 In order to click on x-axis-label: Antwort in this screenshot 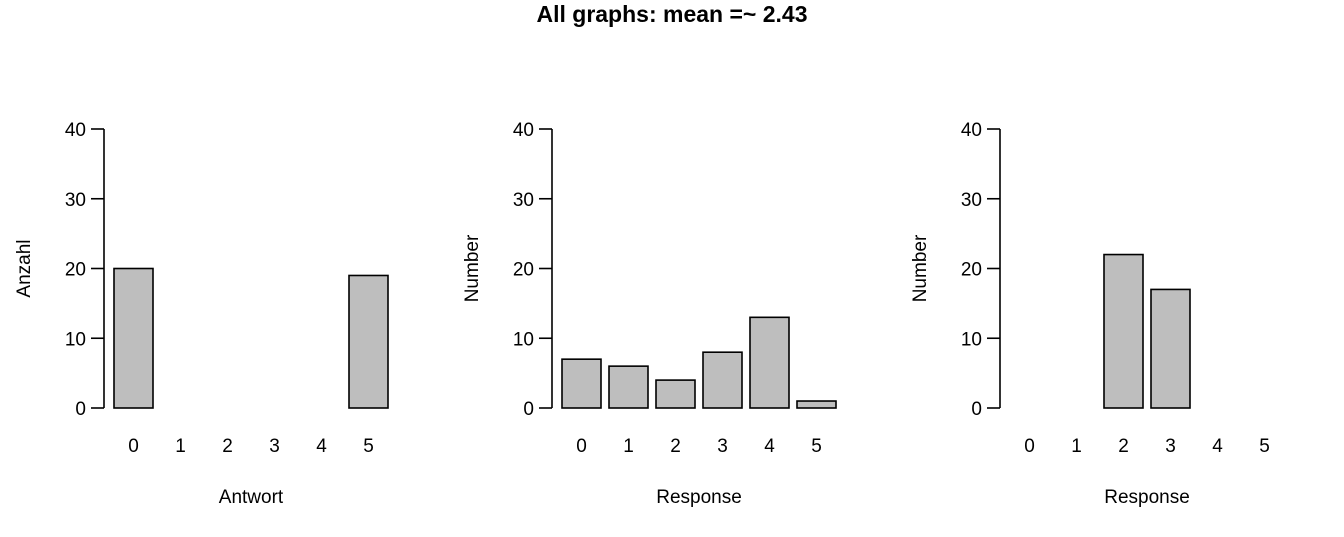, I will do `click(251, 497)`.